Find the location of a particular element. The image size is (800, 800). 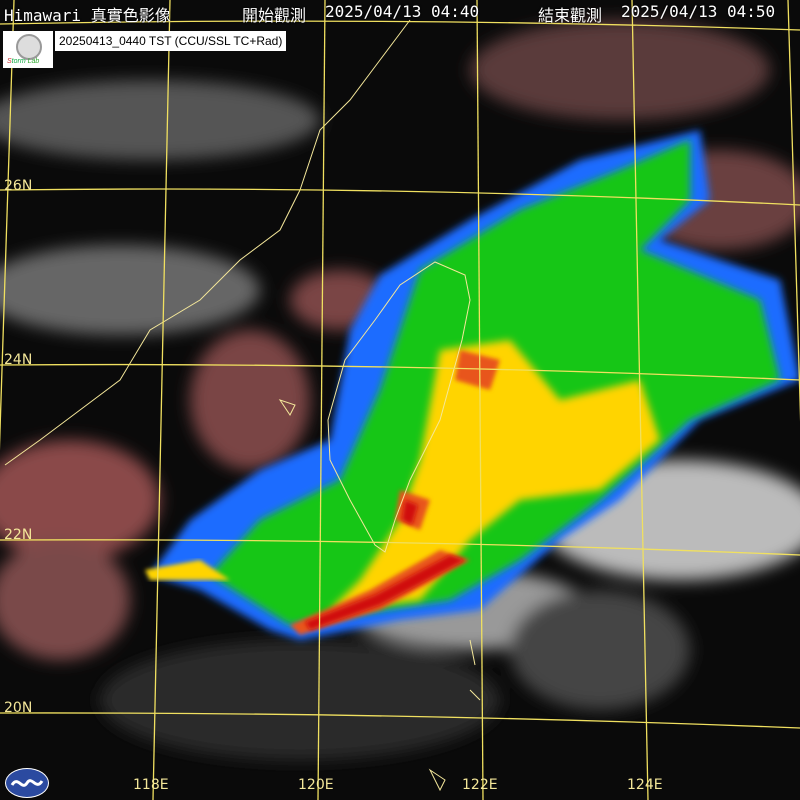

meridian-120e is located at coordinates (321, 400).